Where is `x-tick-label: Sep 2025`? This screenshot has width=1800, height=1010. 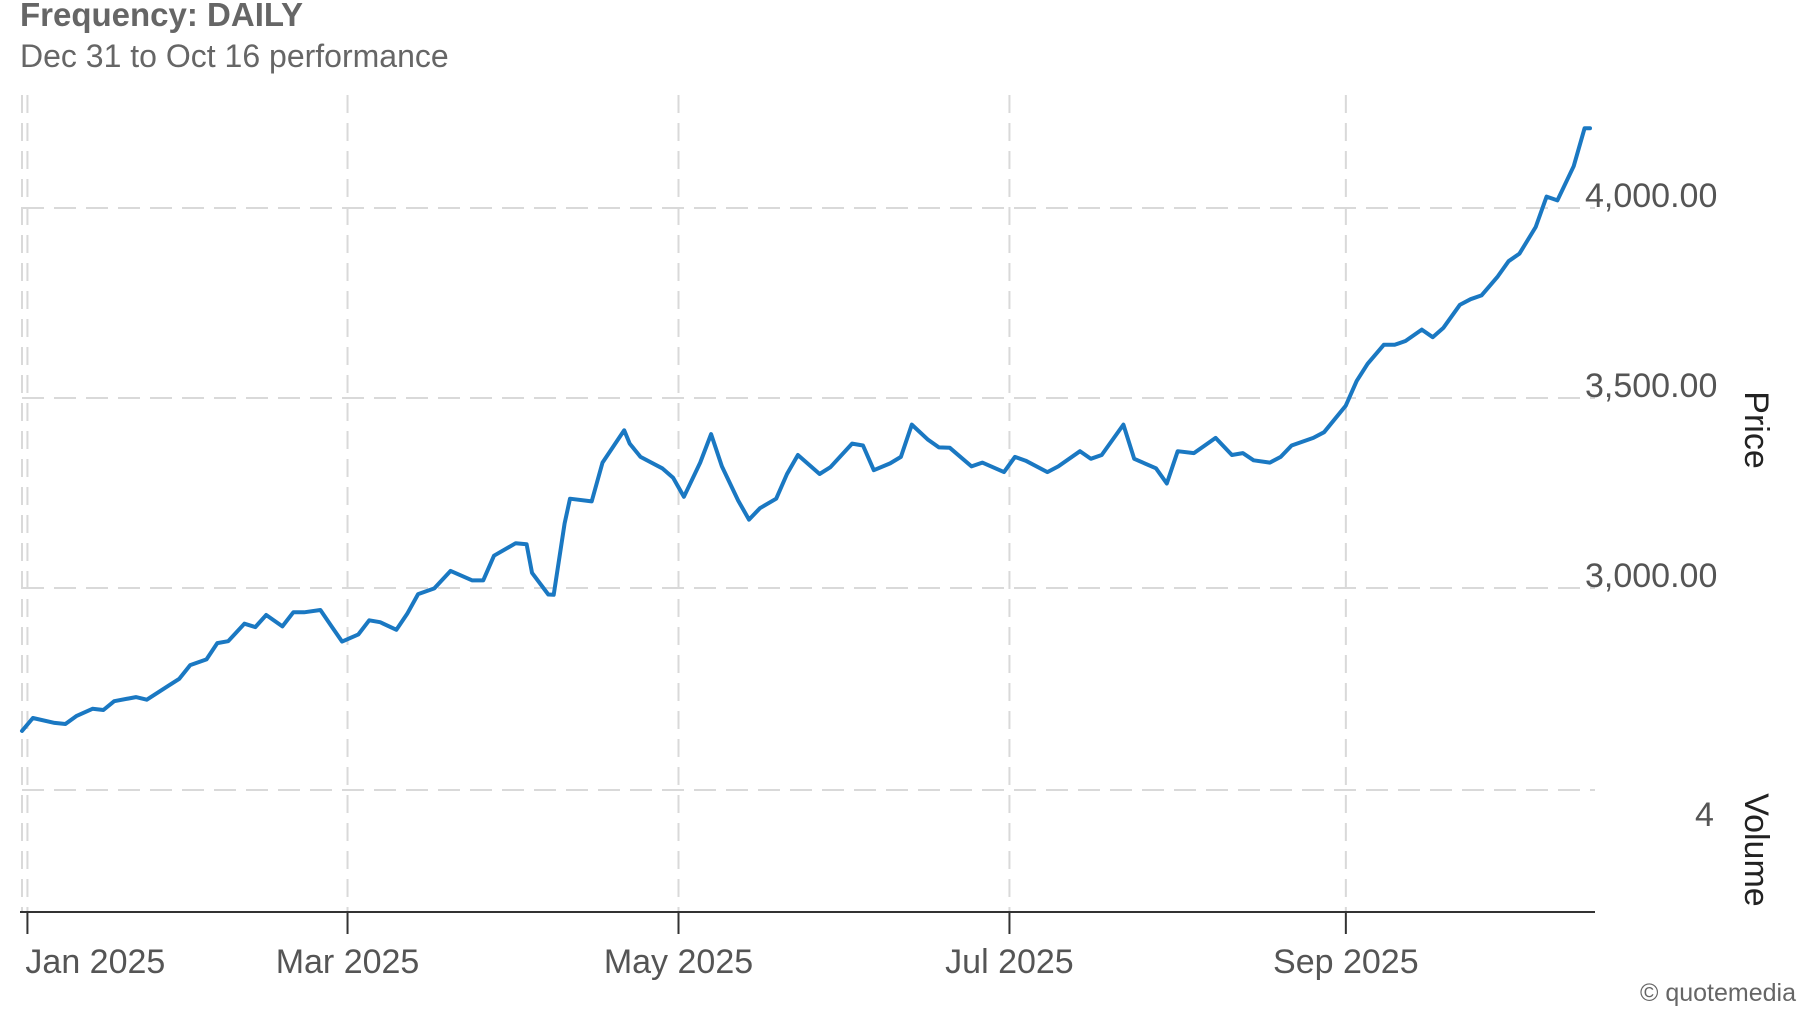
x-tick-label: Sep 2025 is located at coordinates (1346, 962).